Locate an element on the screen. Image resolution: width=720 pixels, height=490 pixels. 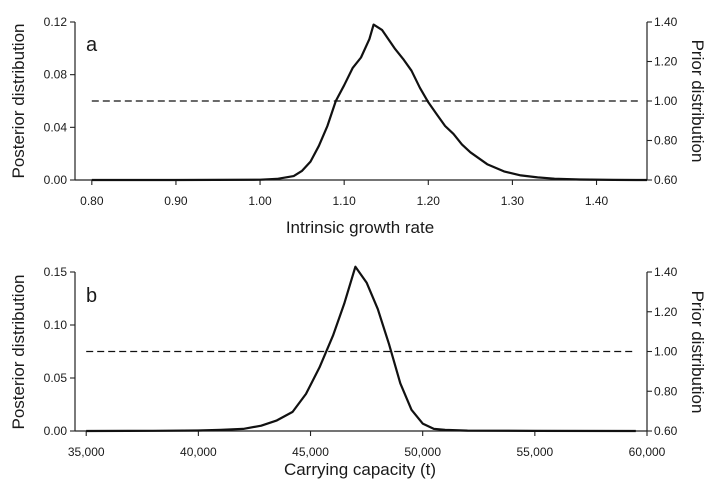
y2-tick-label-b: 1.20 is located at coordinates (666, 312).